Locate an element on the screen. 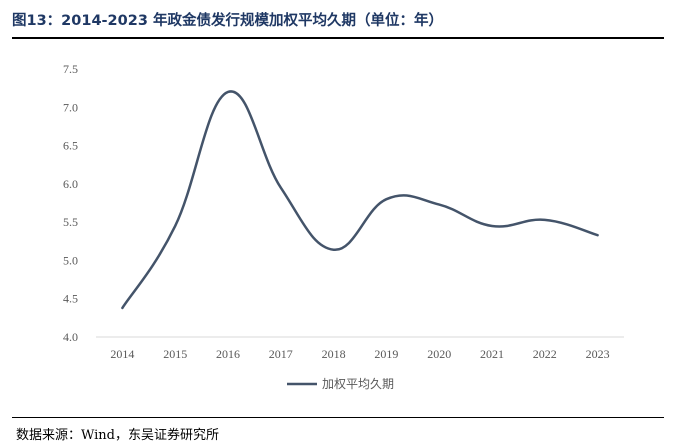  x-tick-label: 2019 is located at coordinates (386, 354).